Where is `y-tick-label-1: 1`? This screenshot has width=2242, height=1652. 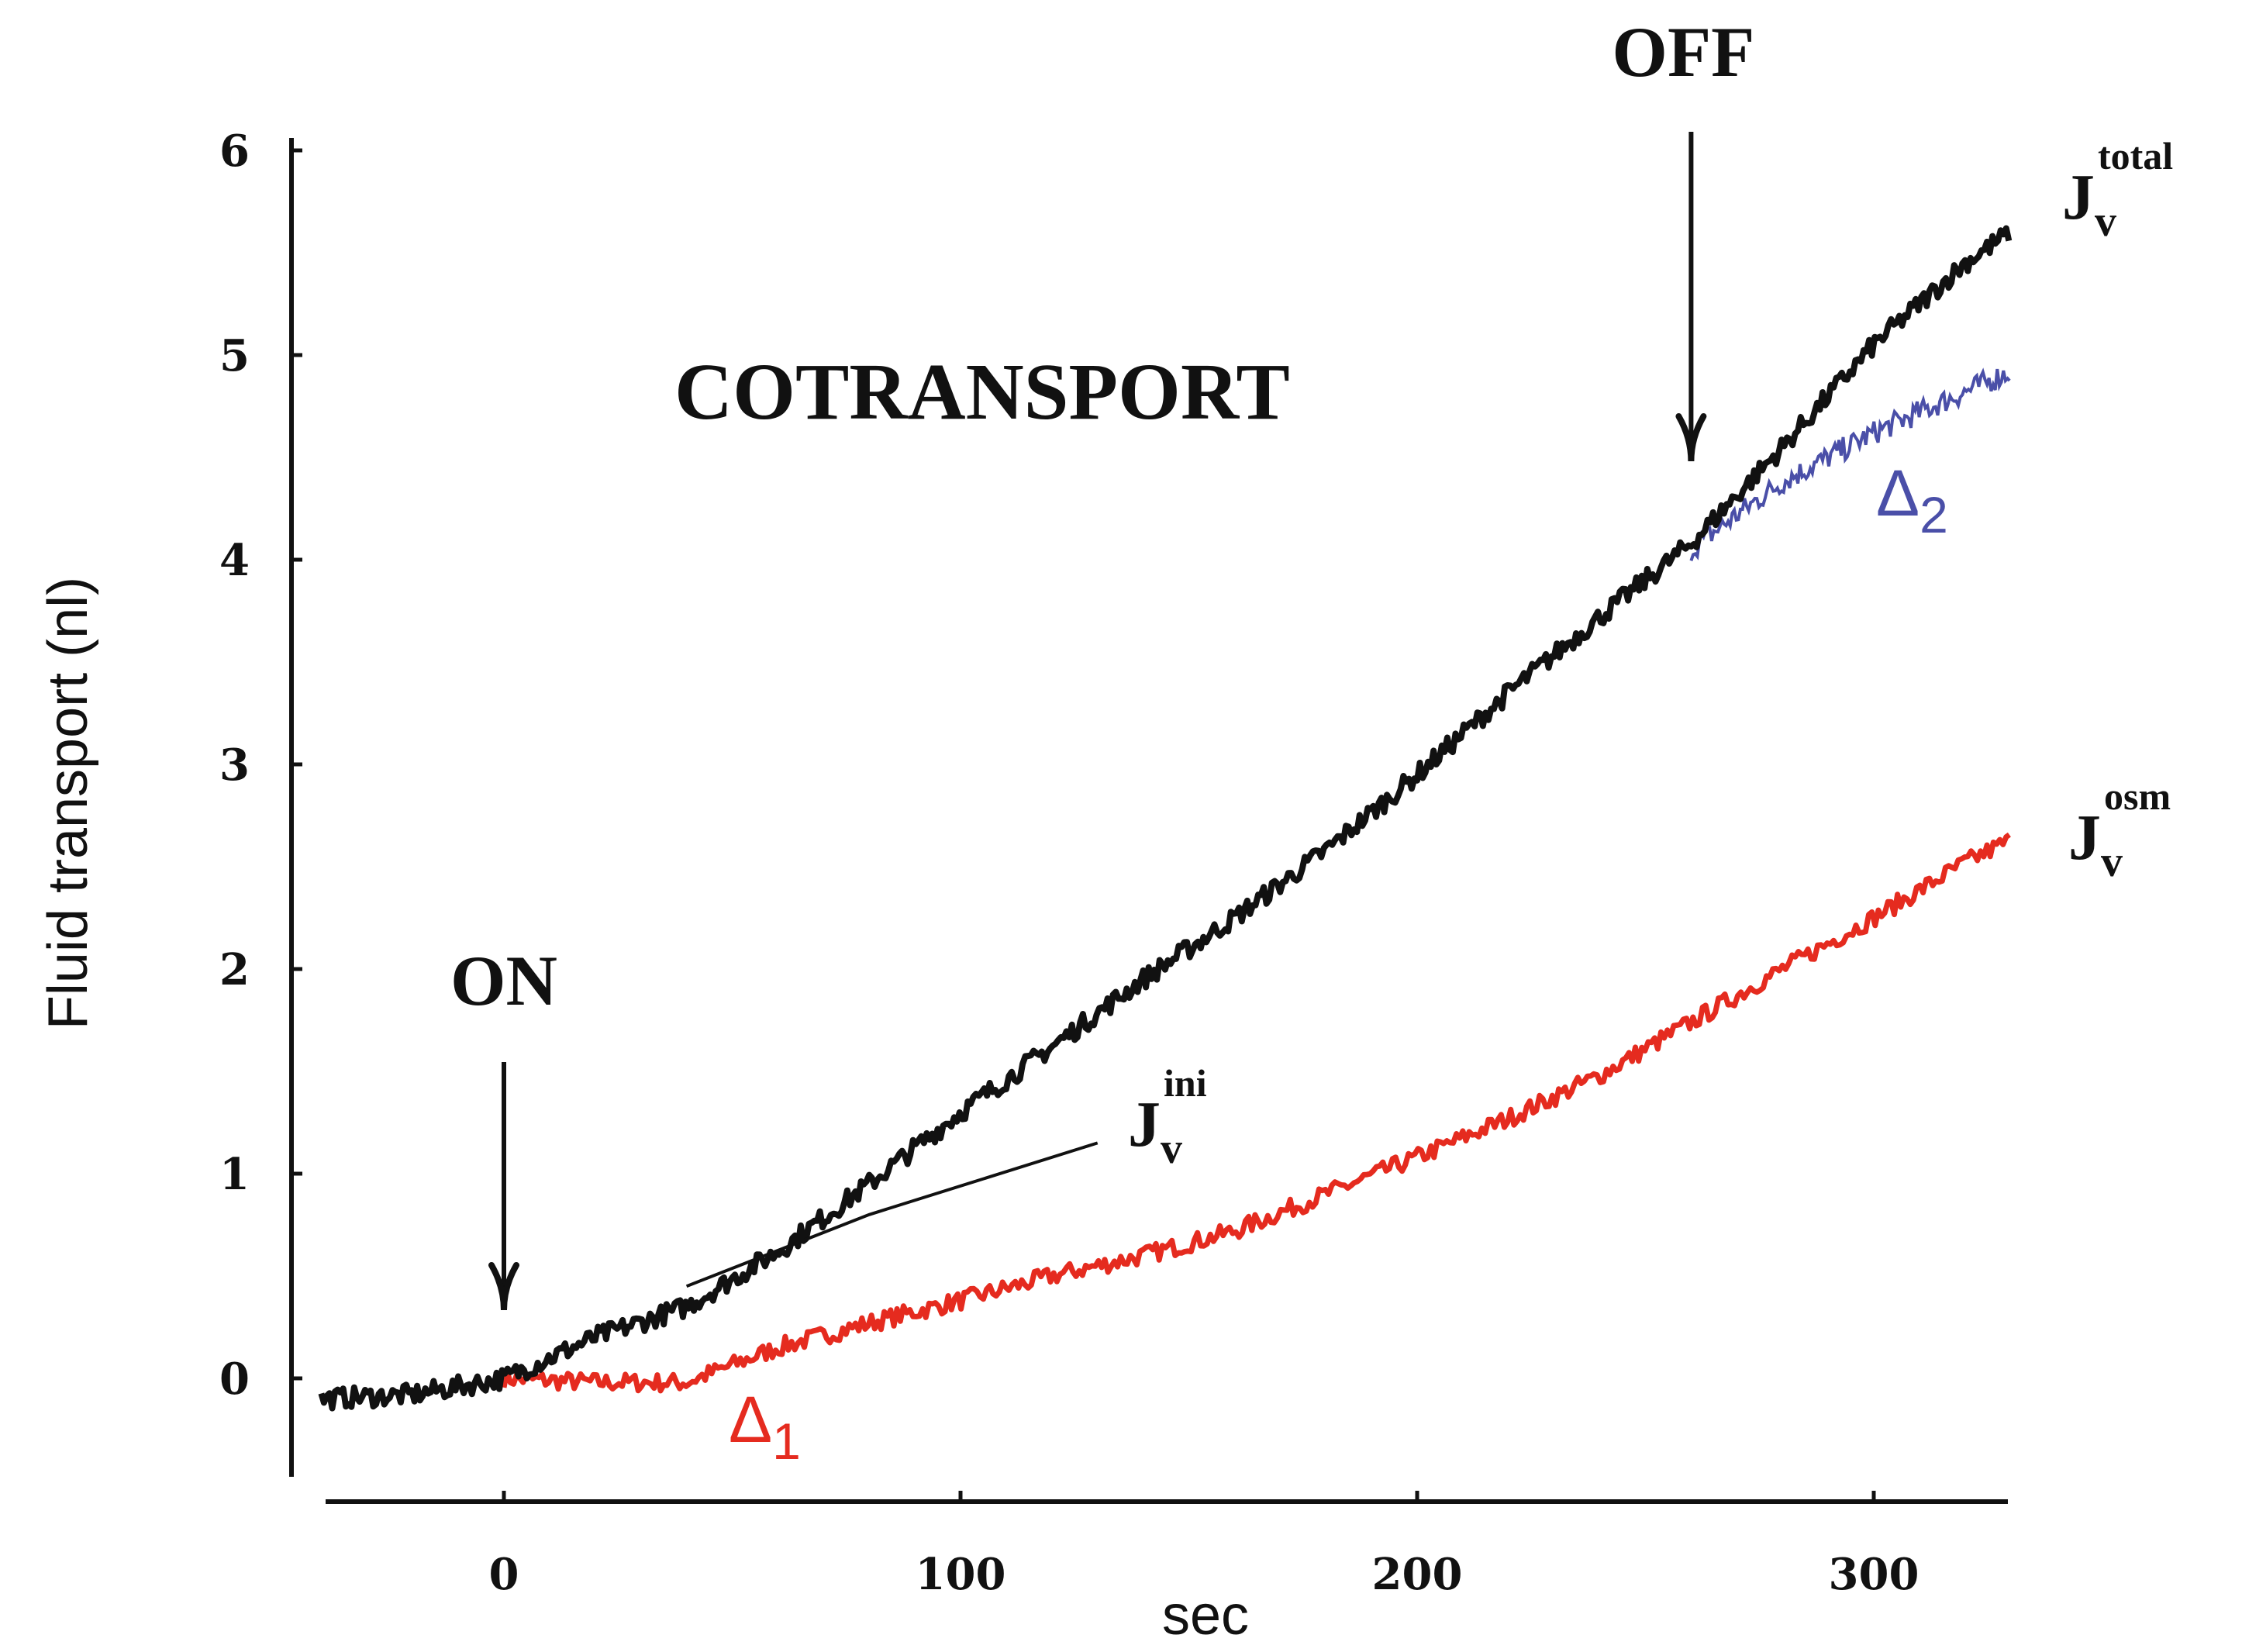 y-tick-label-1: 1 is located at coordinates (235, 1174).